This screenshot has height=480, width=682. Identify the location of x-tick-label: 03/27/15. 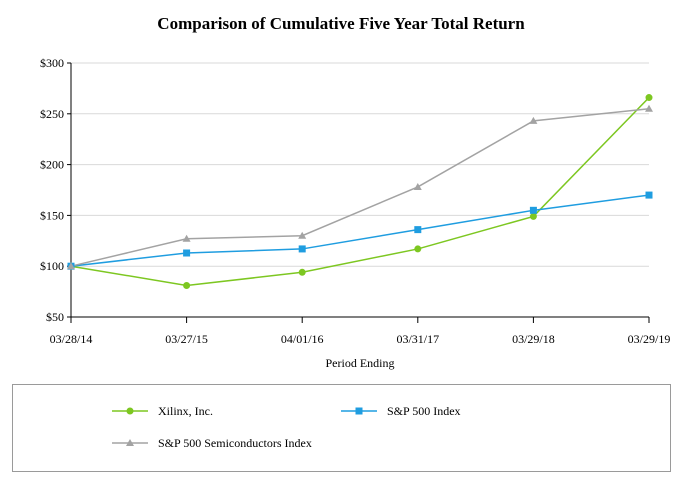
(186, 339).